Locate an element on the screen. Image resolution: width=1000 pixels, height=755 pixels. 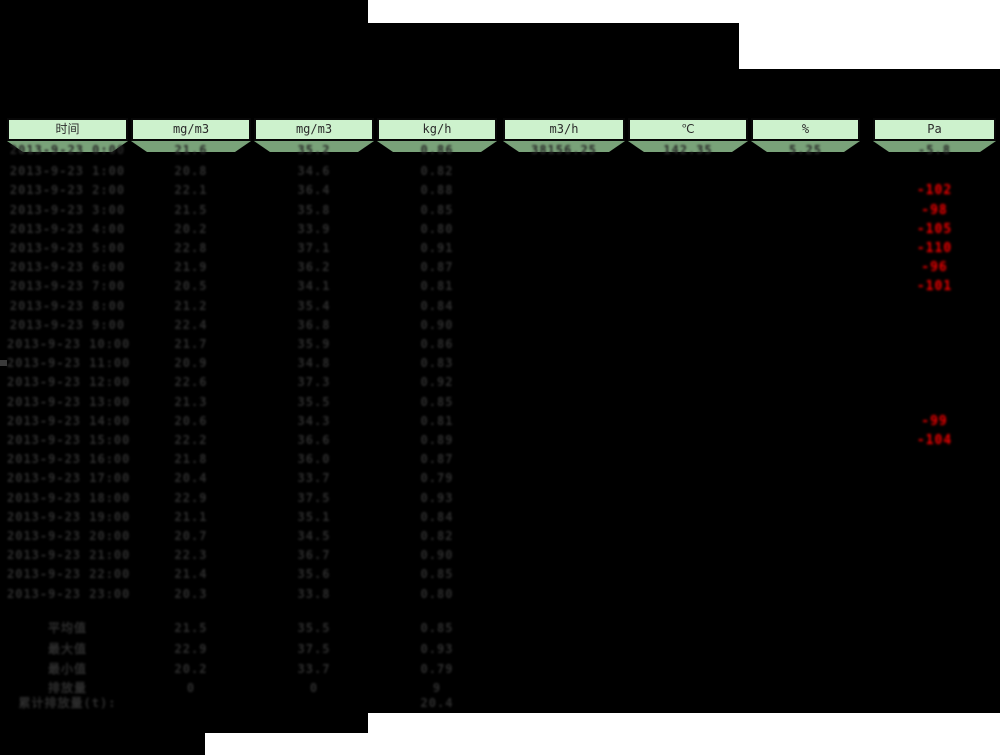
cell-mgm3-2: 35.1 is located at coordinates (314, 516).